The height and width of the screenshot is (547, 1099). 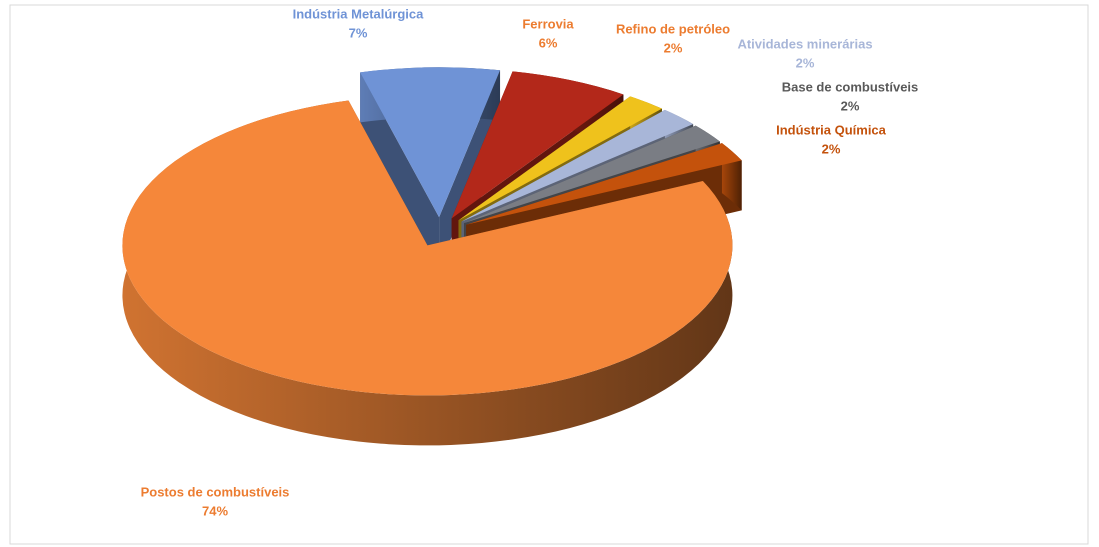 What do you see at coordinates (548, 42) in the screenshot?
I see `data-label-value: 6%` at bounding box center [548, 42].